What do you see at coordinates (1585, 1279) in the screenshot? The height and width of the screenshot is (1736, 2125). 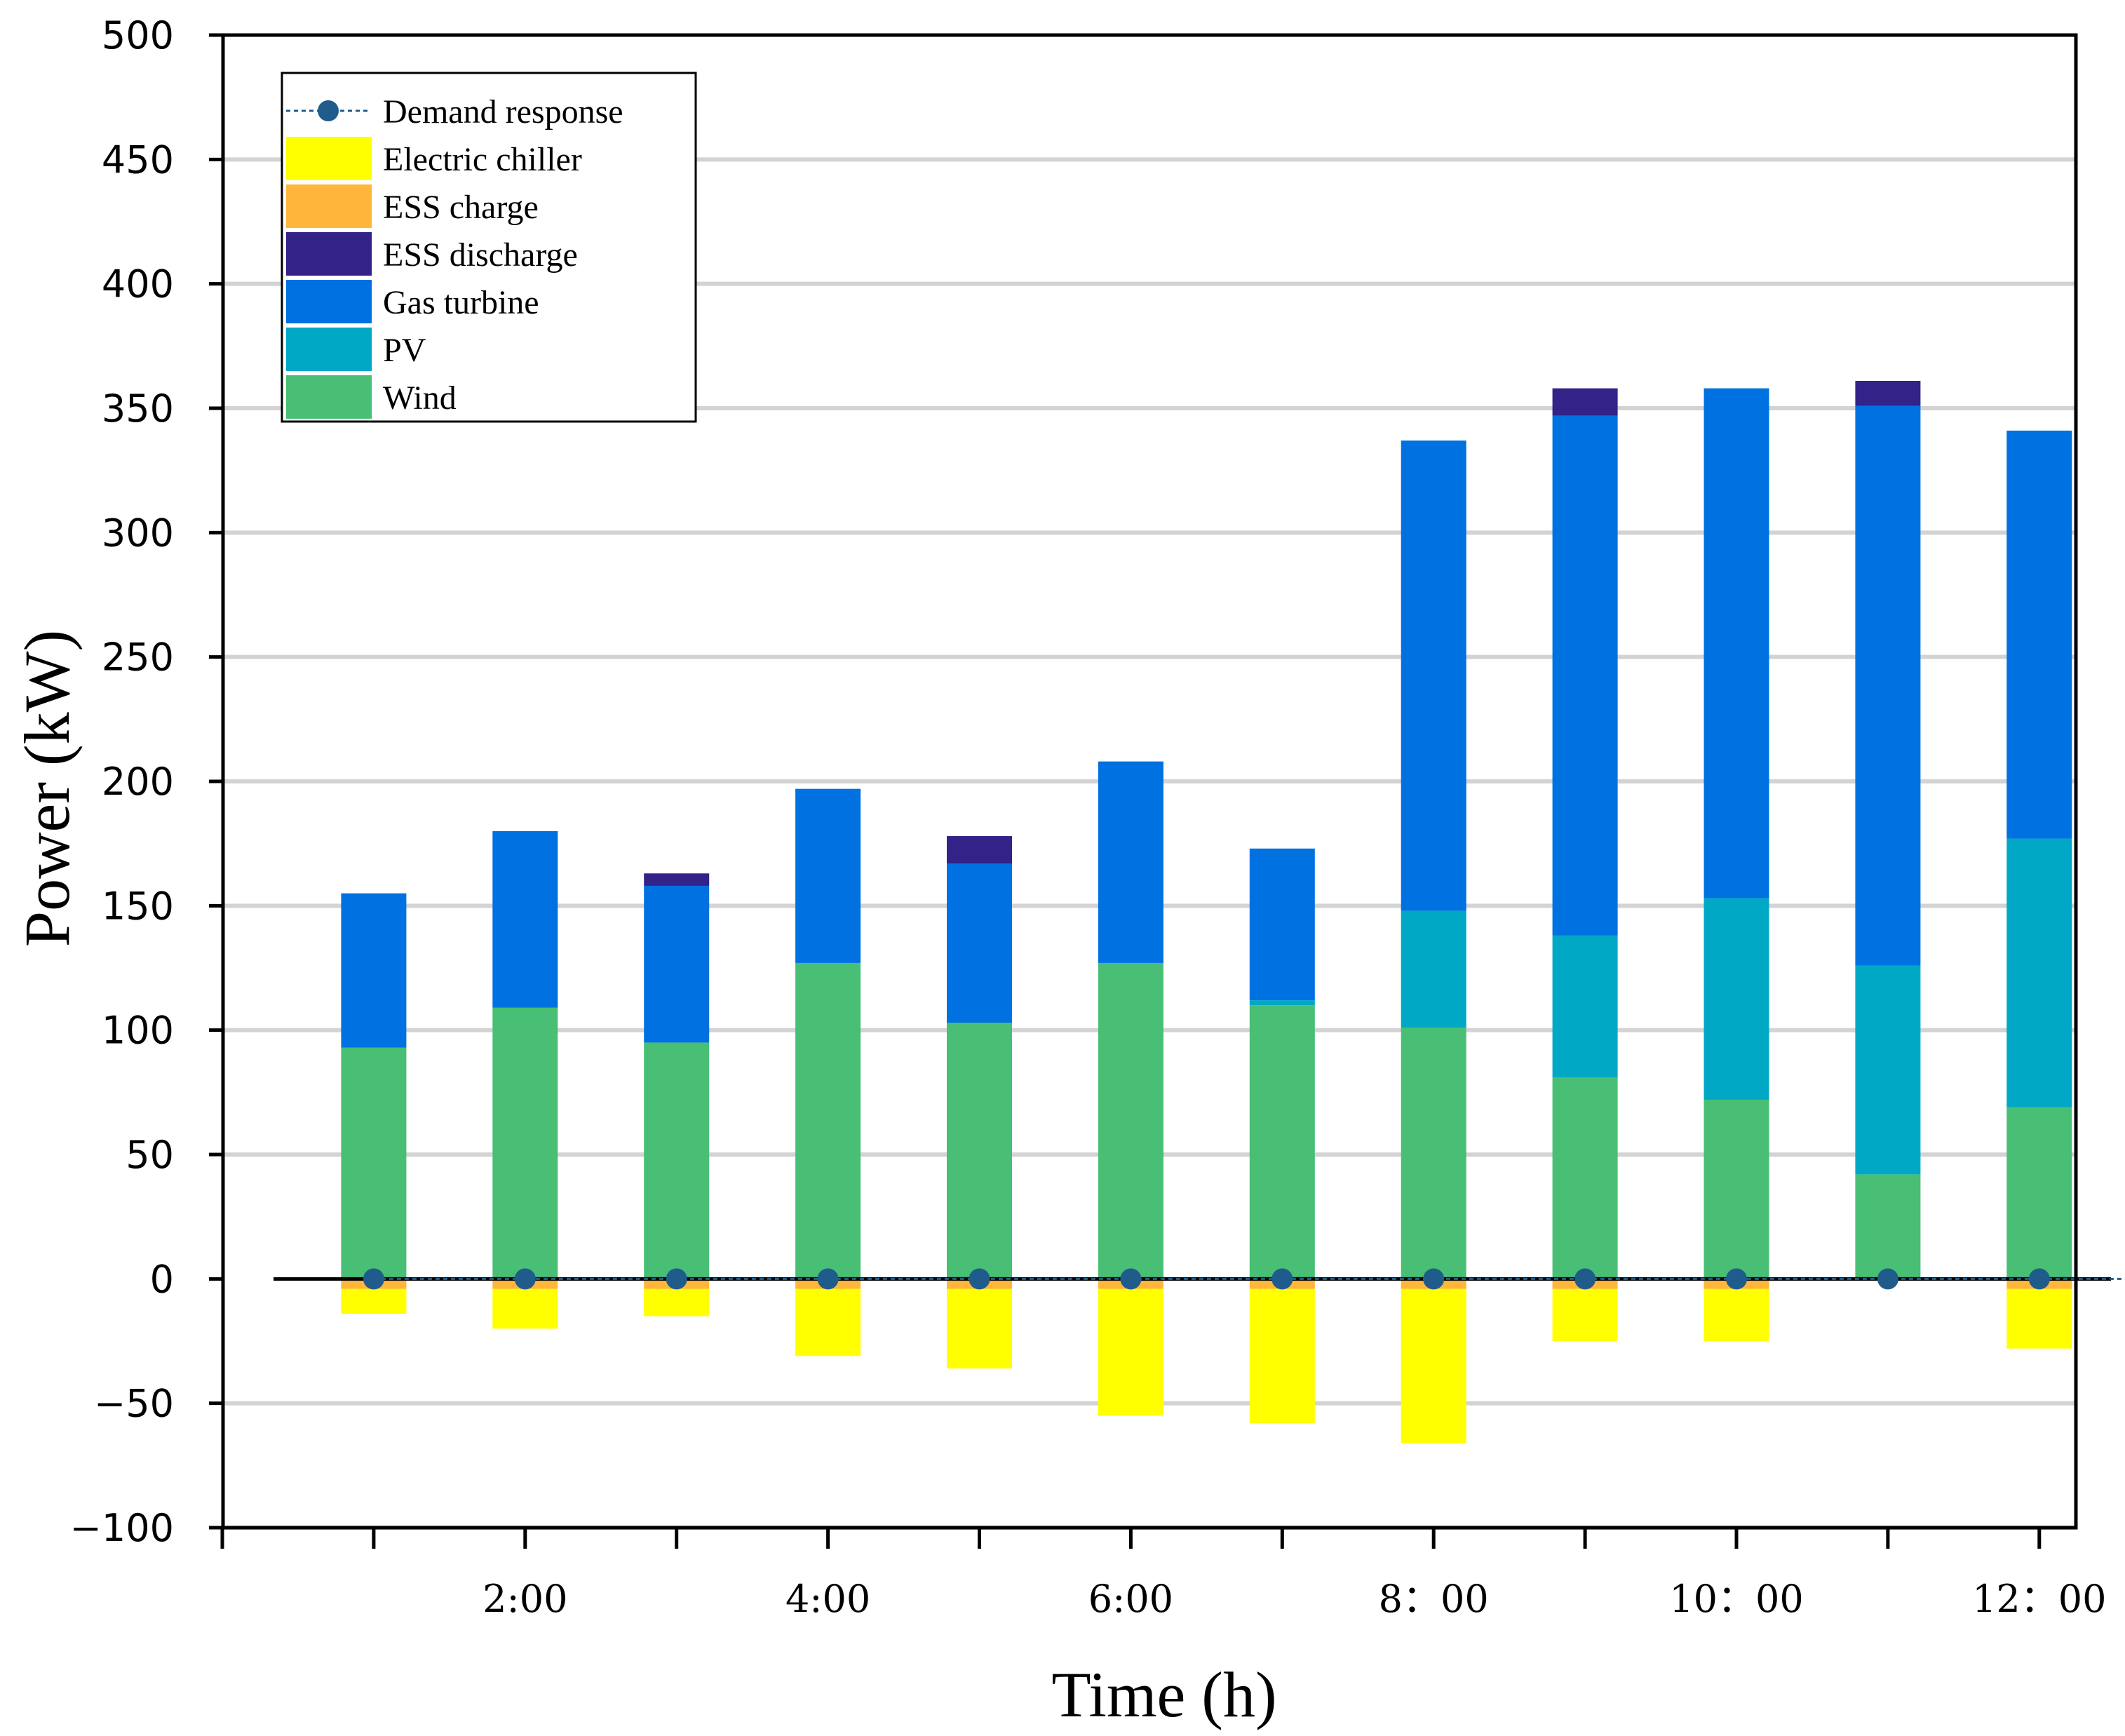 I see `demand-response-point-h9` at bounding box center [1585, 1279].